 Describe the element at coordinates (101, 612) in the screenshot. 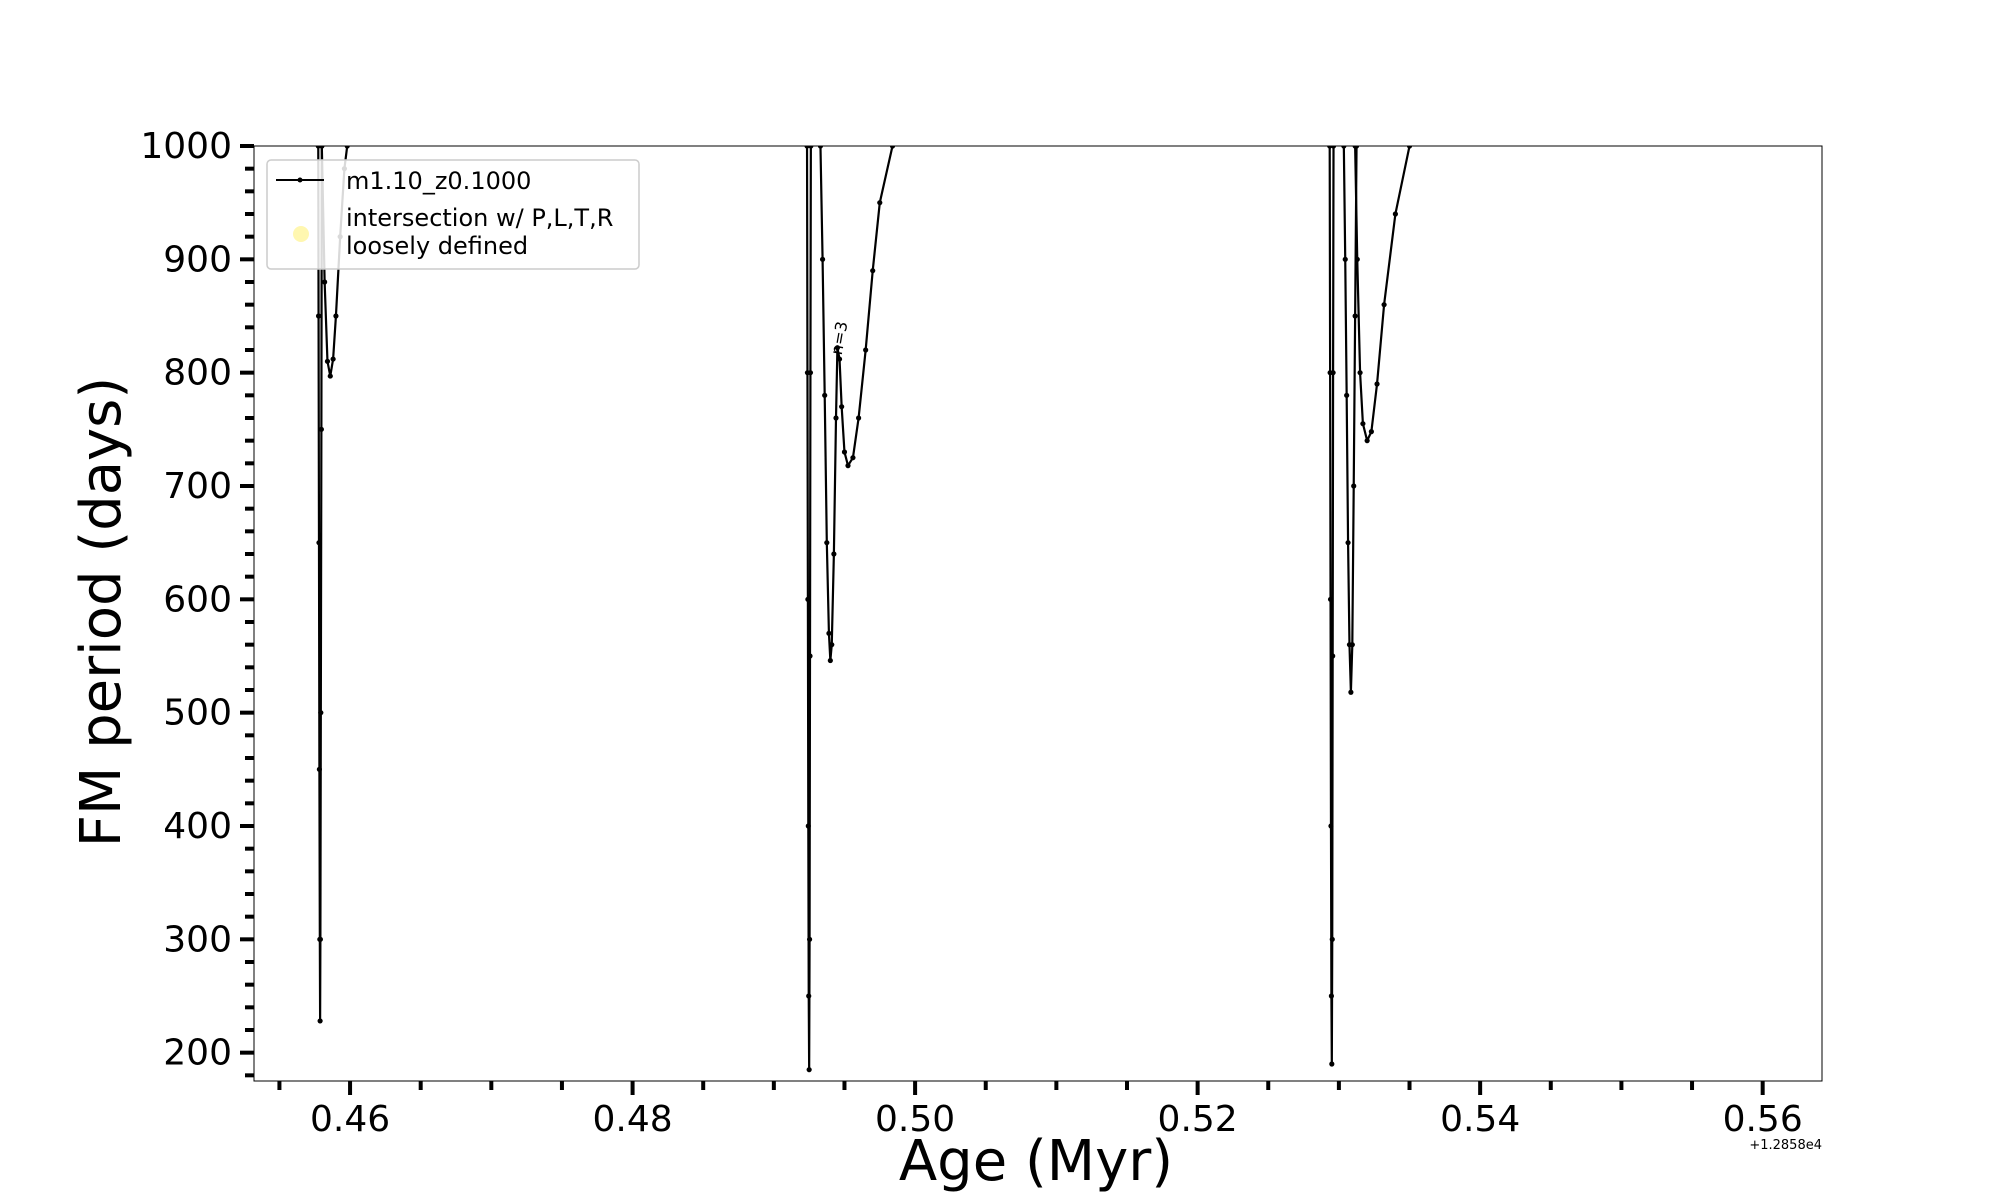

I see `y-axis-label: FM period (days)` at that location.